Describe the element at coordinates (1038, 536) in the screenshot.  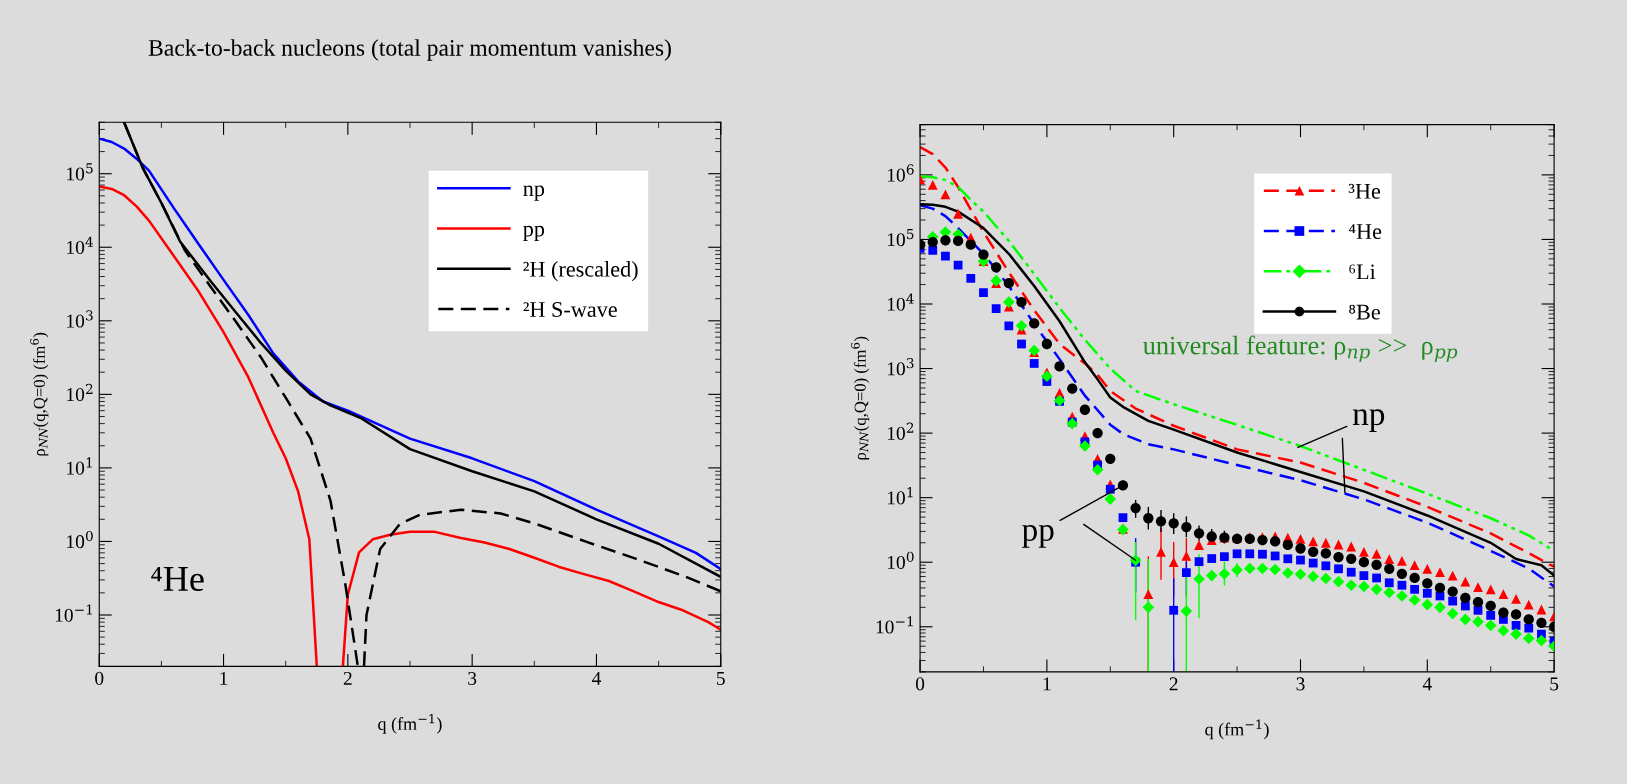
I see `annotation: pp` at that location.